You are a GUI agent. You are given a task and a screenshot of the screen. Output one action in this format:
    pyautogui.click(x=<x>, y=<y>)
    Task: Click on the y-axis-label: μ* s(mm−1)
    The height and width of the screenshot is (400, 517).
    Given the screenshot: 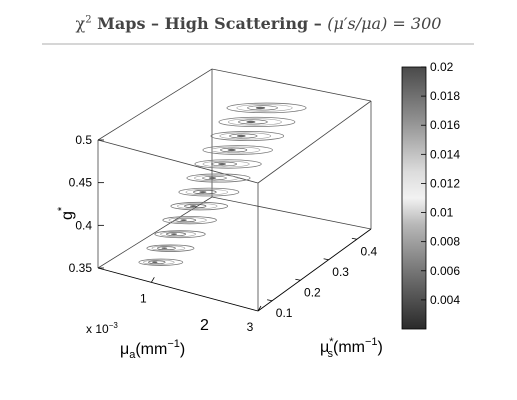 What is the action you would take?
    pyautogui.click(x=351, y=348)
    